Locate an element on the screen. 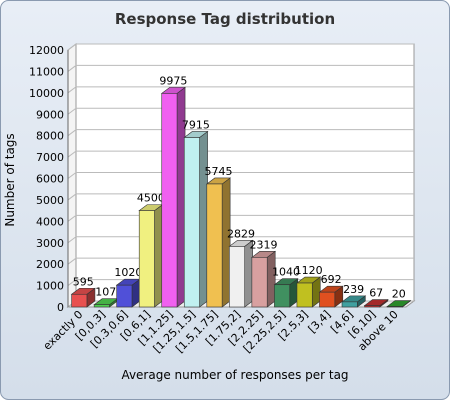 The width and height of the screenshot is (450, 400). value-label: 2319 is located at coordinates (264, 244).